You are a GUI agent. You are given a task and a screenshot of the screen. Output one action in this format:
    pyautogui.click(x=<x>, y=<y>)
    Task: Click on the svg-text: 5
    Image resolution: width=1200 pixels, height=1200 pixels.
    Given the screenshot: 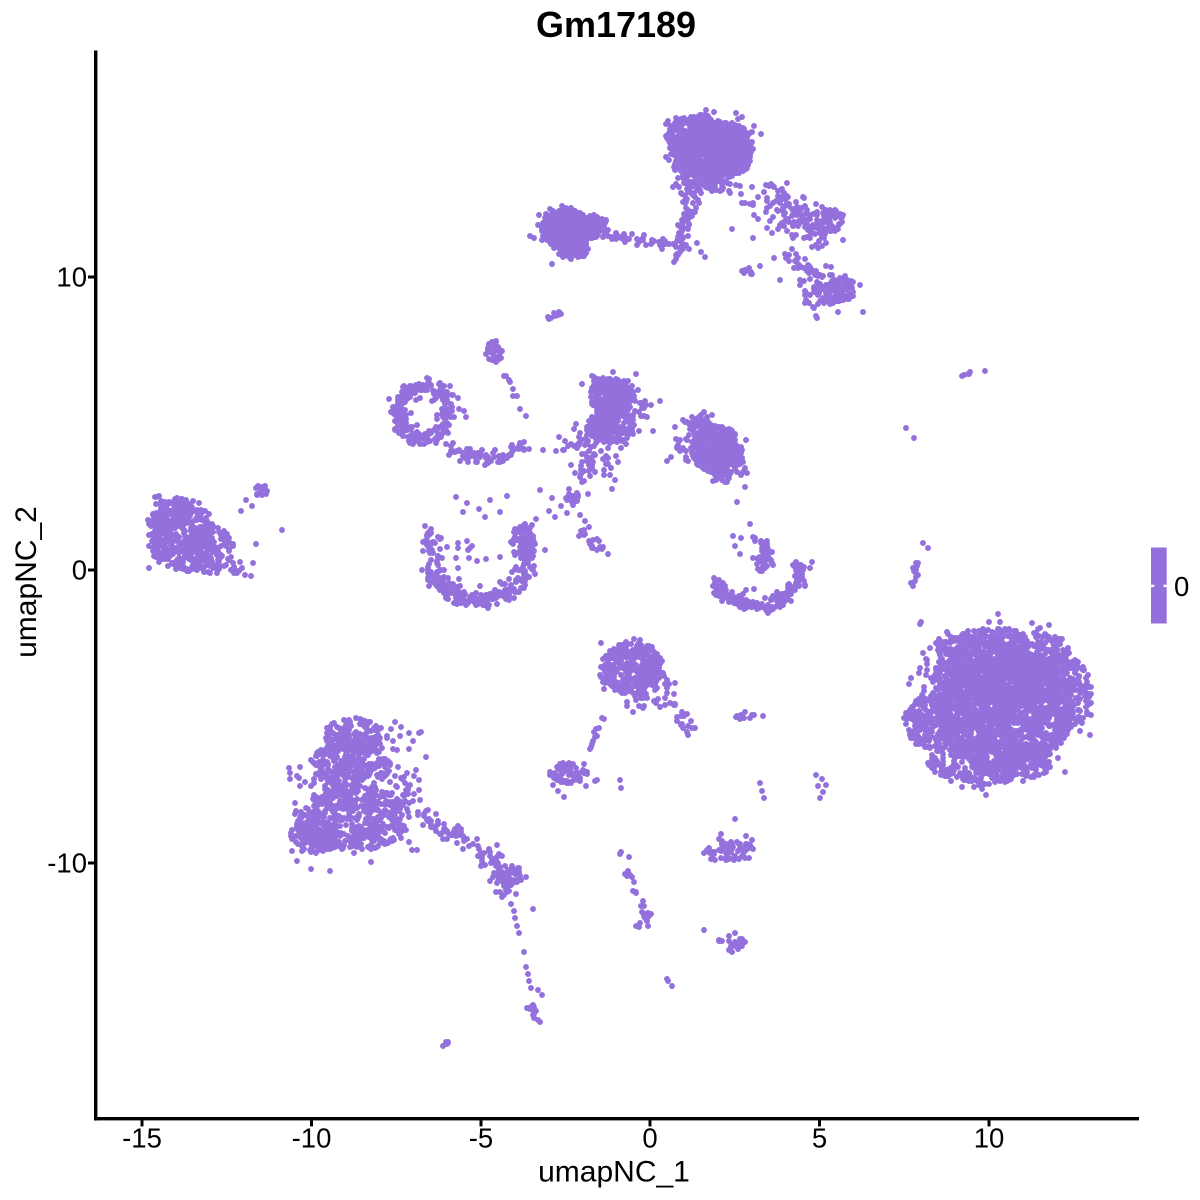 What is the action you would take?
    pyautogui.click(x=819, y=1138)
    